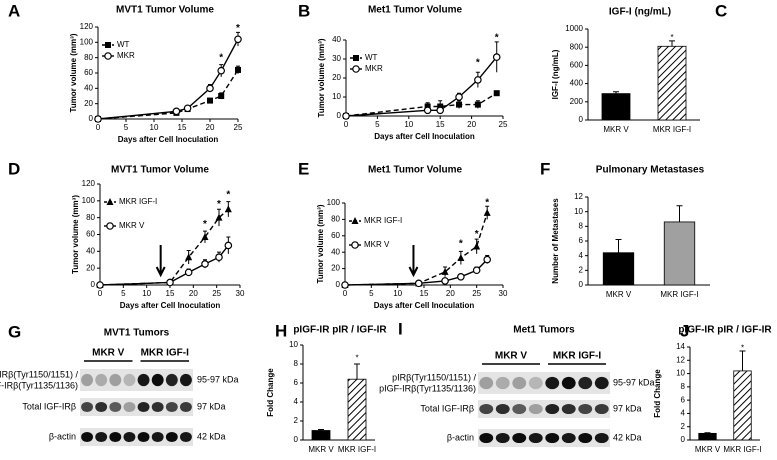  What do you see at coordinates (555, 241) in the screenshot?
I see `y-axis-label: Number of Metastases` at bounding box center [555, 241].